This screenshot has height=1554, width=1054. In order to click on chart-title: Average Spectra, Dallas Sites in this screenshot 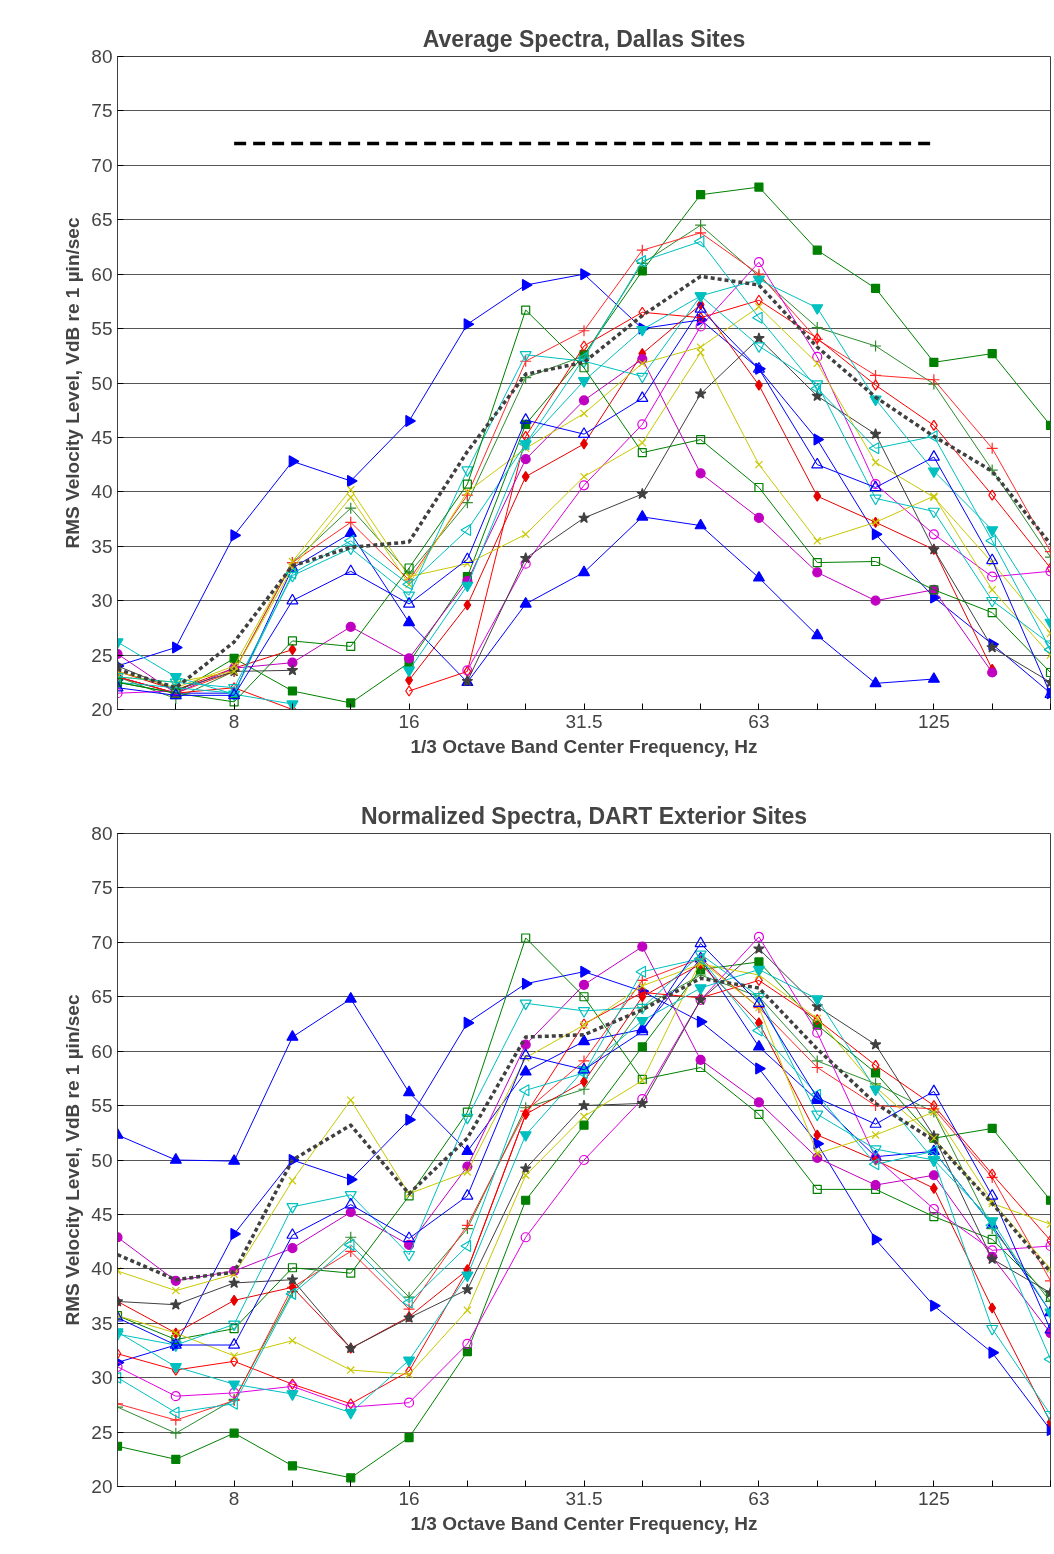, I will do `click(584, 38)`.